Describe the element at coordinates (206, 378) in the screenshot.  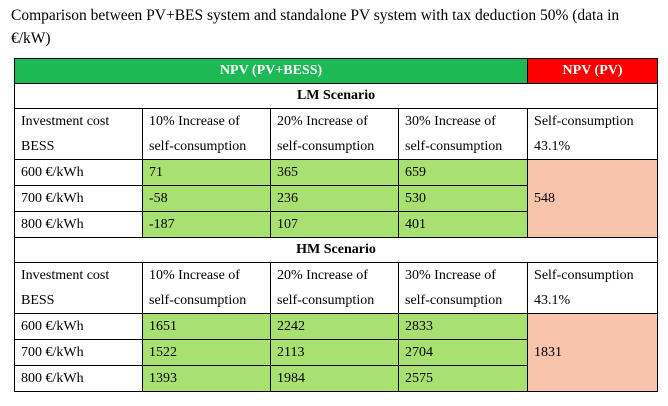
I see `npv-value-cell: 1393` at that location.